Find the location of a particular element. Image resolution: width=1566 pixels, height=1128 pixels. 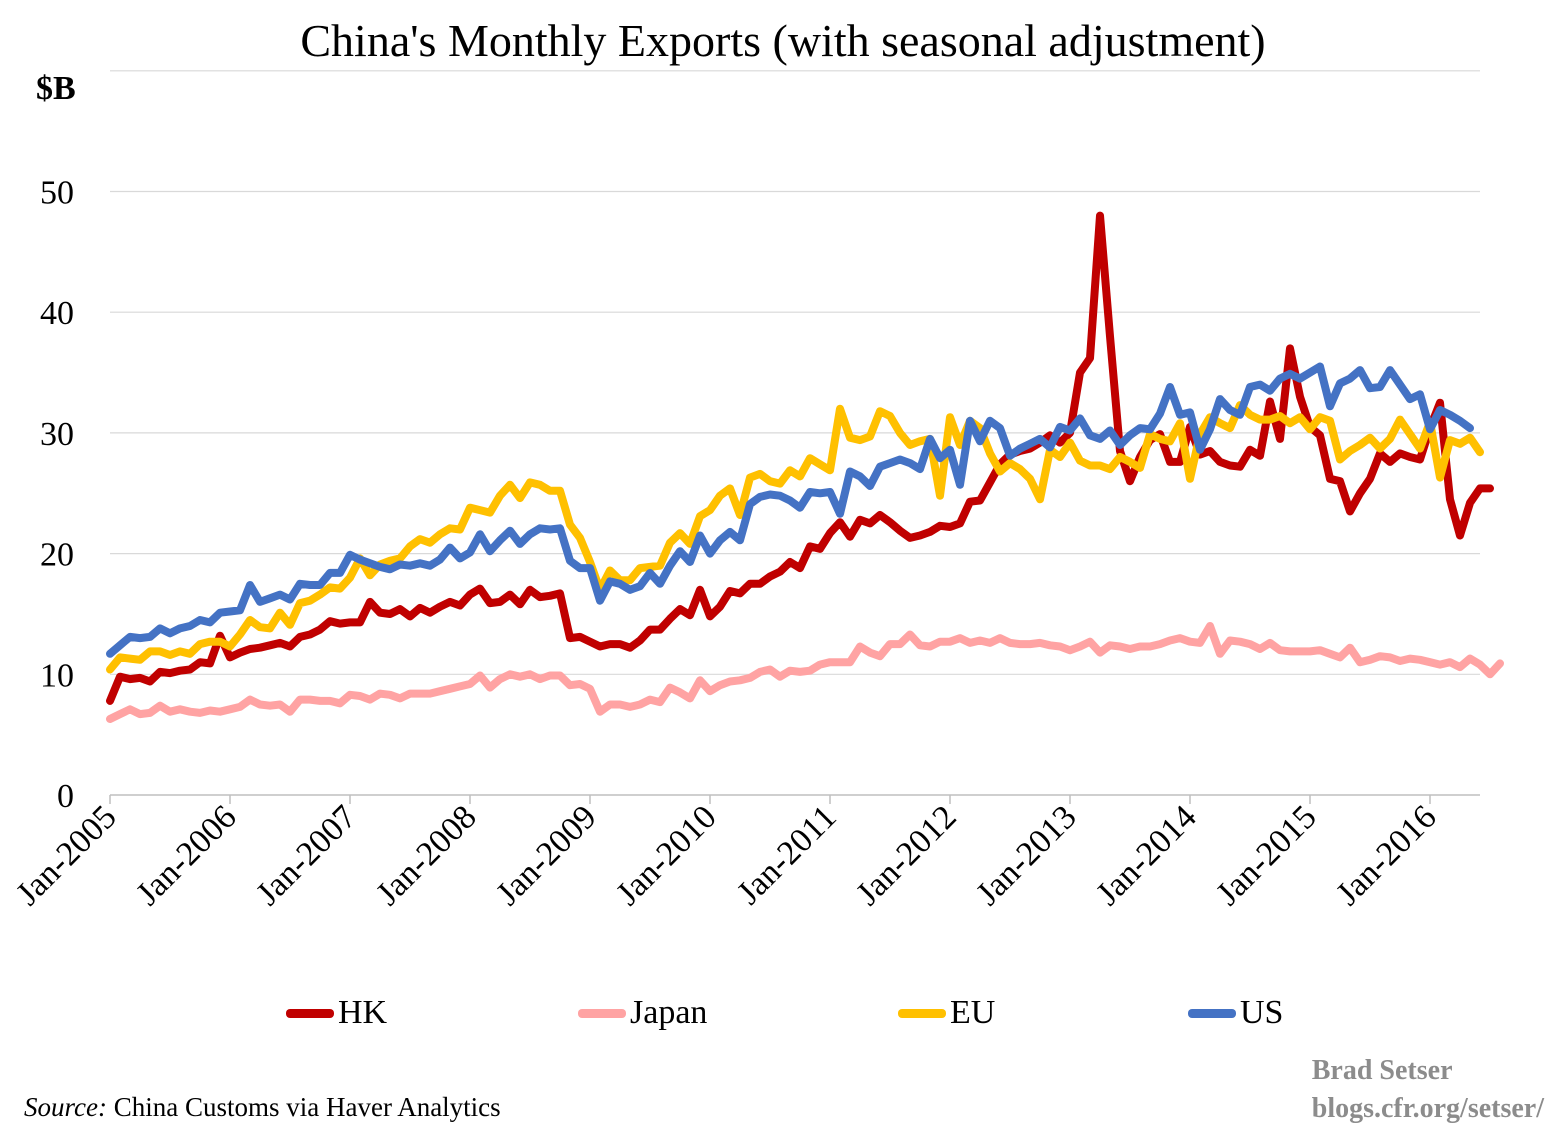

y-tick-label: 20 is located at coordinates (57, 555).